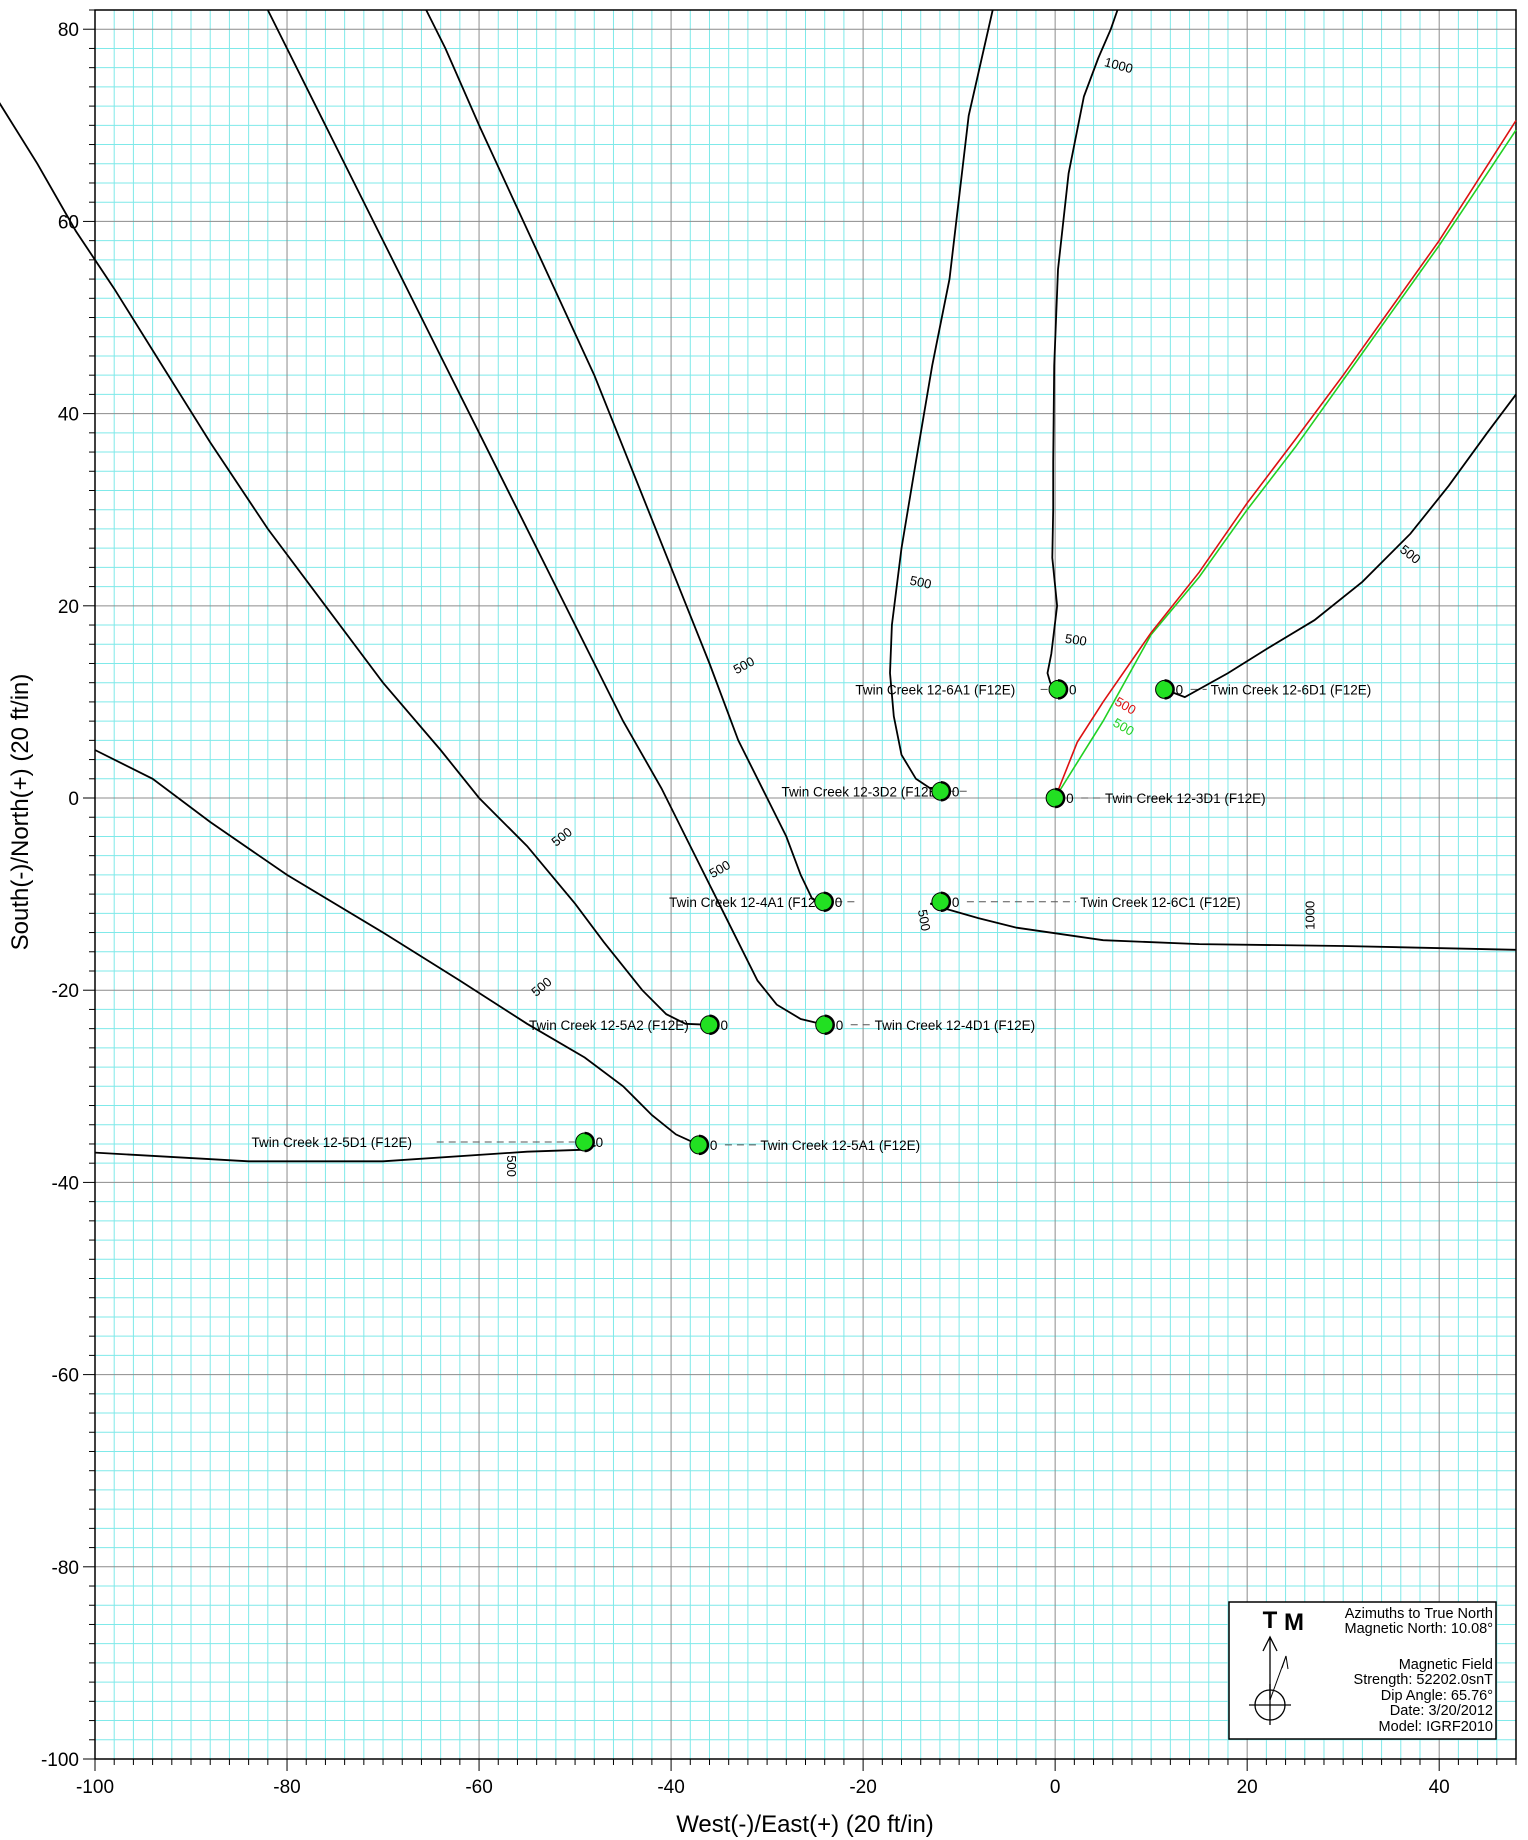 The width and height of the screenshot is (1528, 1840). Describe the element at coordinates (65, 1183) in the screenshot. I see `y-tick-label: -40` at that location.